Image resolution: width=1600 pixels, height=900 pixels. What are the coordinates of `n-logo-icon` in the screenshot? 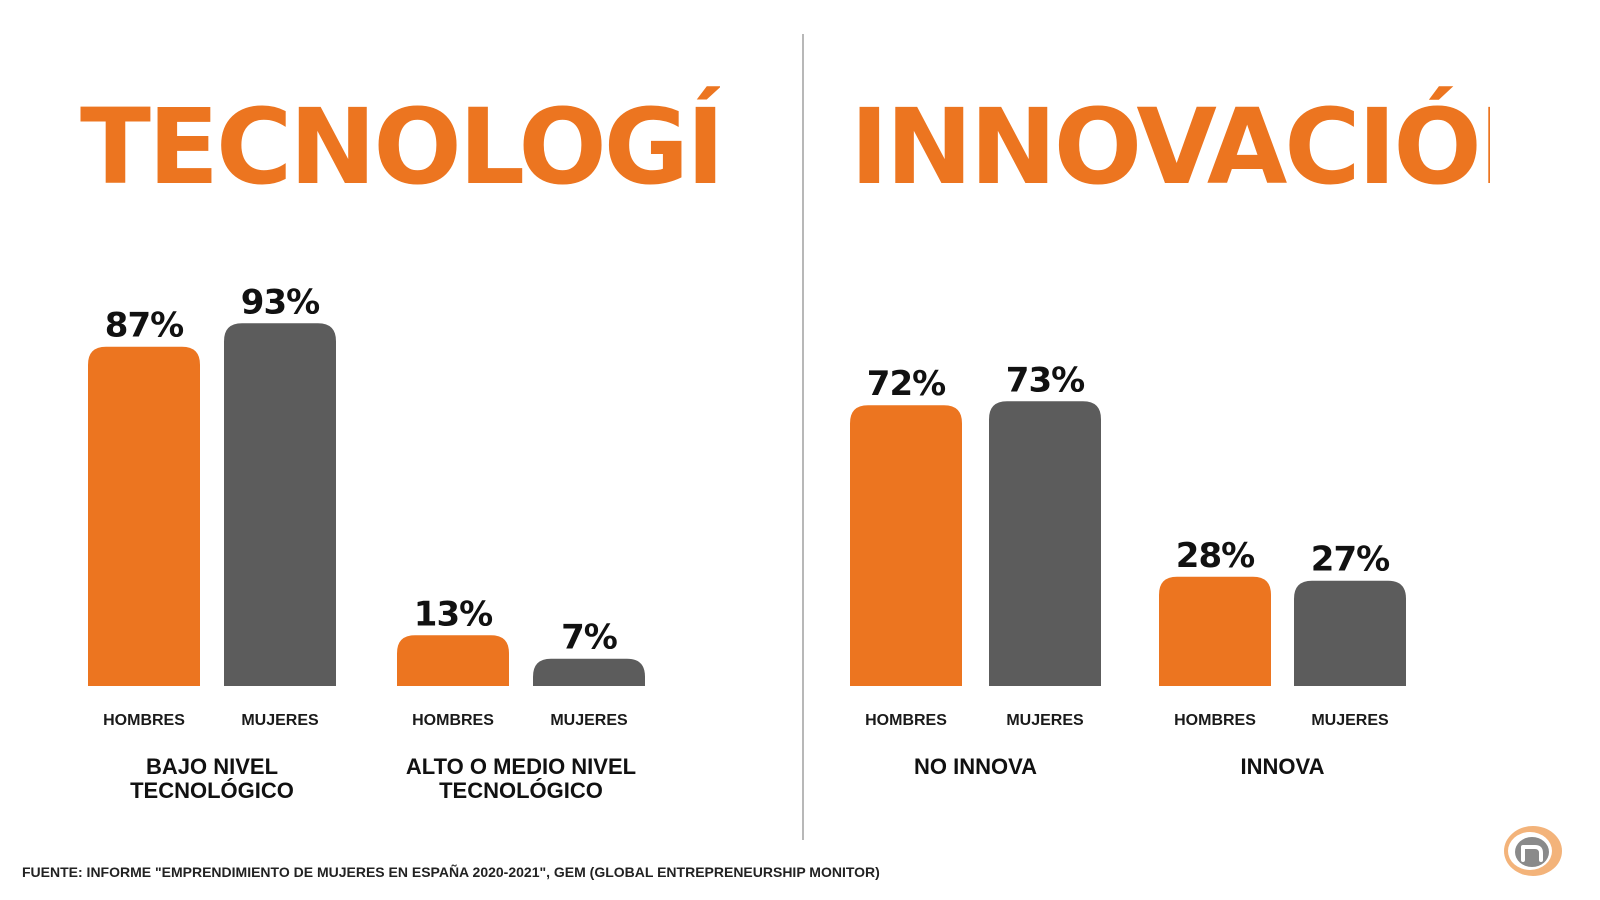 It's located at (1533, 851).